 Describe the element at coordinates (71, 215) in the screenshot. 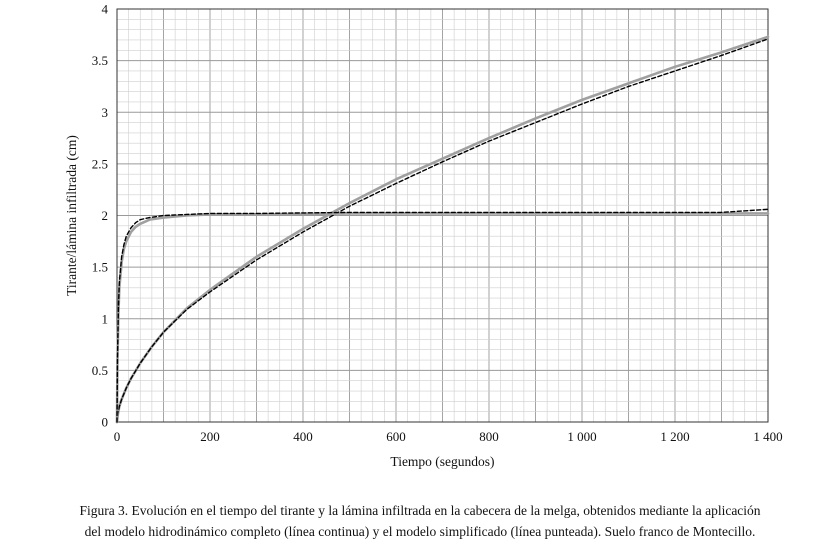

I see `y-axis-label: Tirante/lámina infiltrada (cm)` at that location.